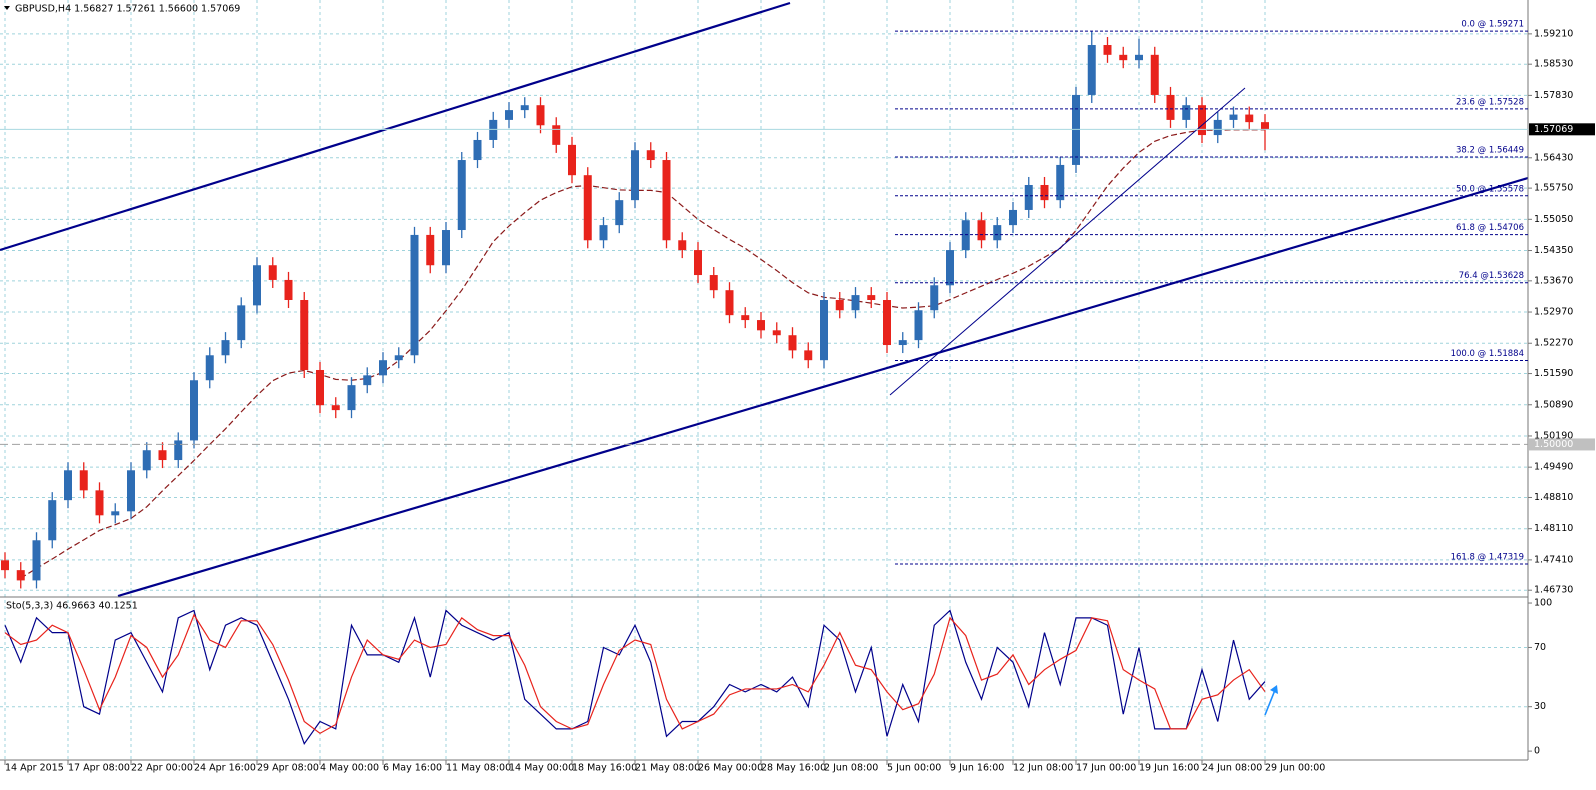  What do you see at coordinates (1270, 702) in the screenshot?
I see `arrow` at bounding box center [1270, 702].